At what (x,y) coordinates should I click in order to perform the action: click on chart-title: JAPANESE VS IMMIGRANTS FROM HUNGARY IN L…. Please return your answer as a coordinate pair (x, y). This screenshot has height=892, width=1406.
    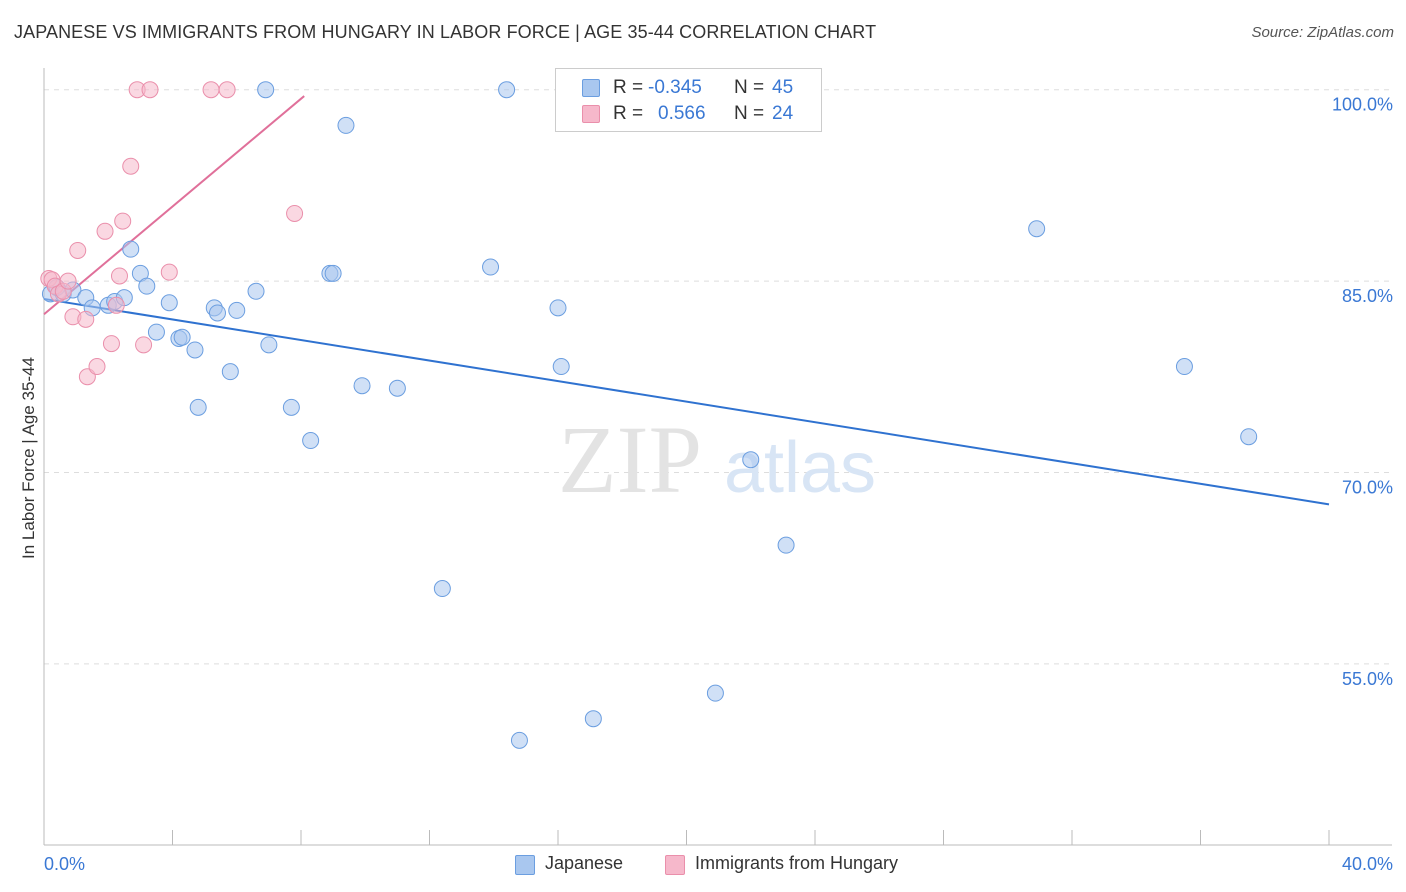
    Looking at the image, I should click on (445, 32).